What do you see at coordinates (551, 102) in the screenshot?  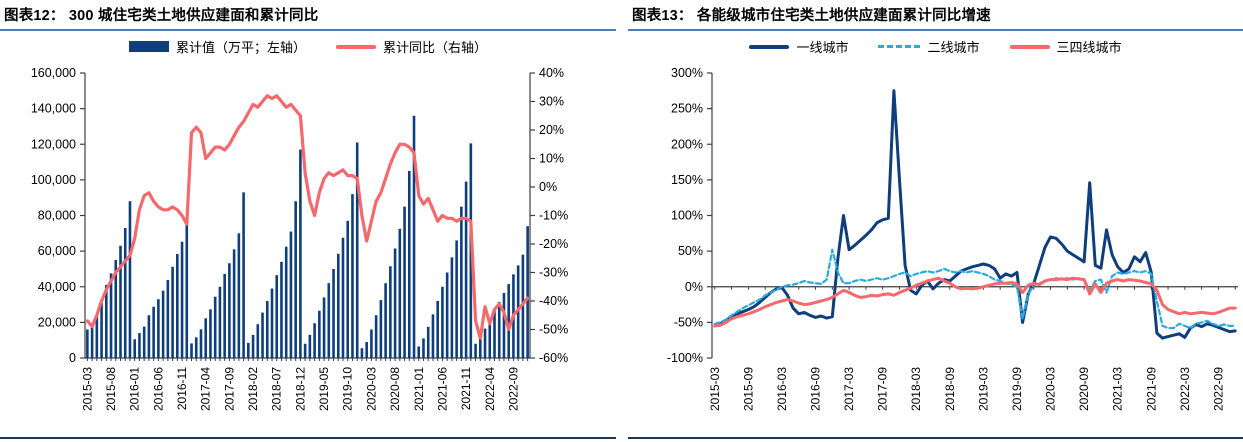 I see `svg-text: 30%` at bounding box center [551, 102].